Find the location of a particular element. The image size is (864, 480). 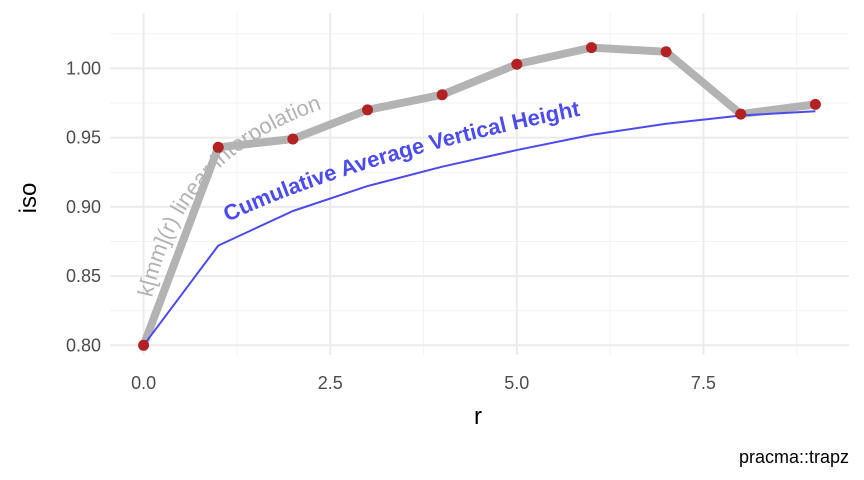

y-tick-label: 0.90 is located at coordinates (83, 207).